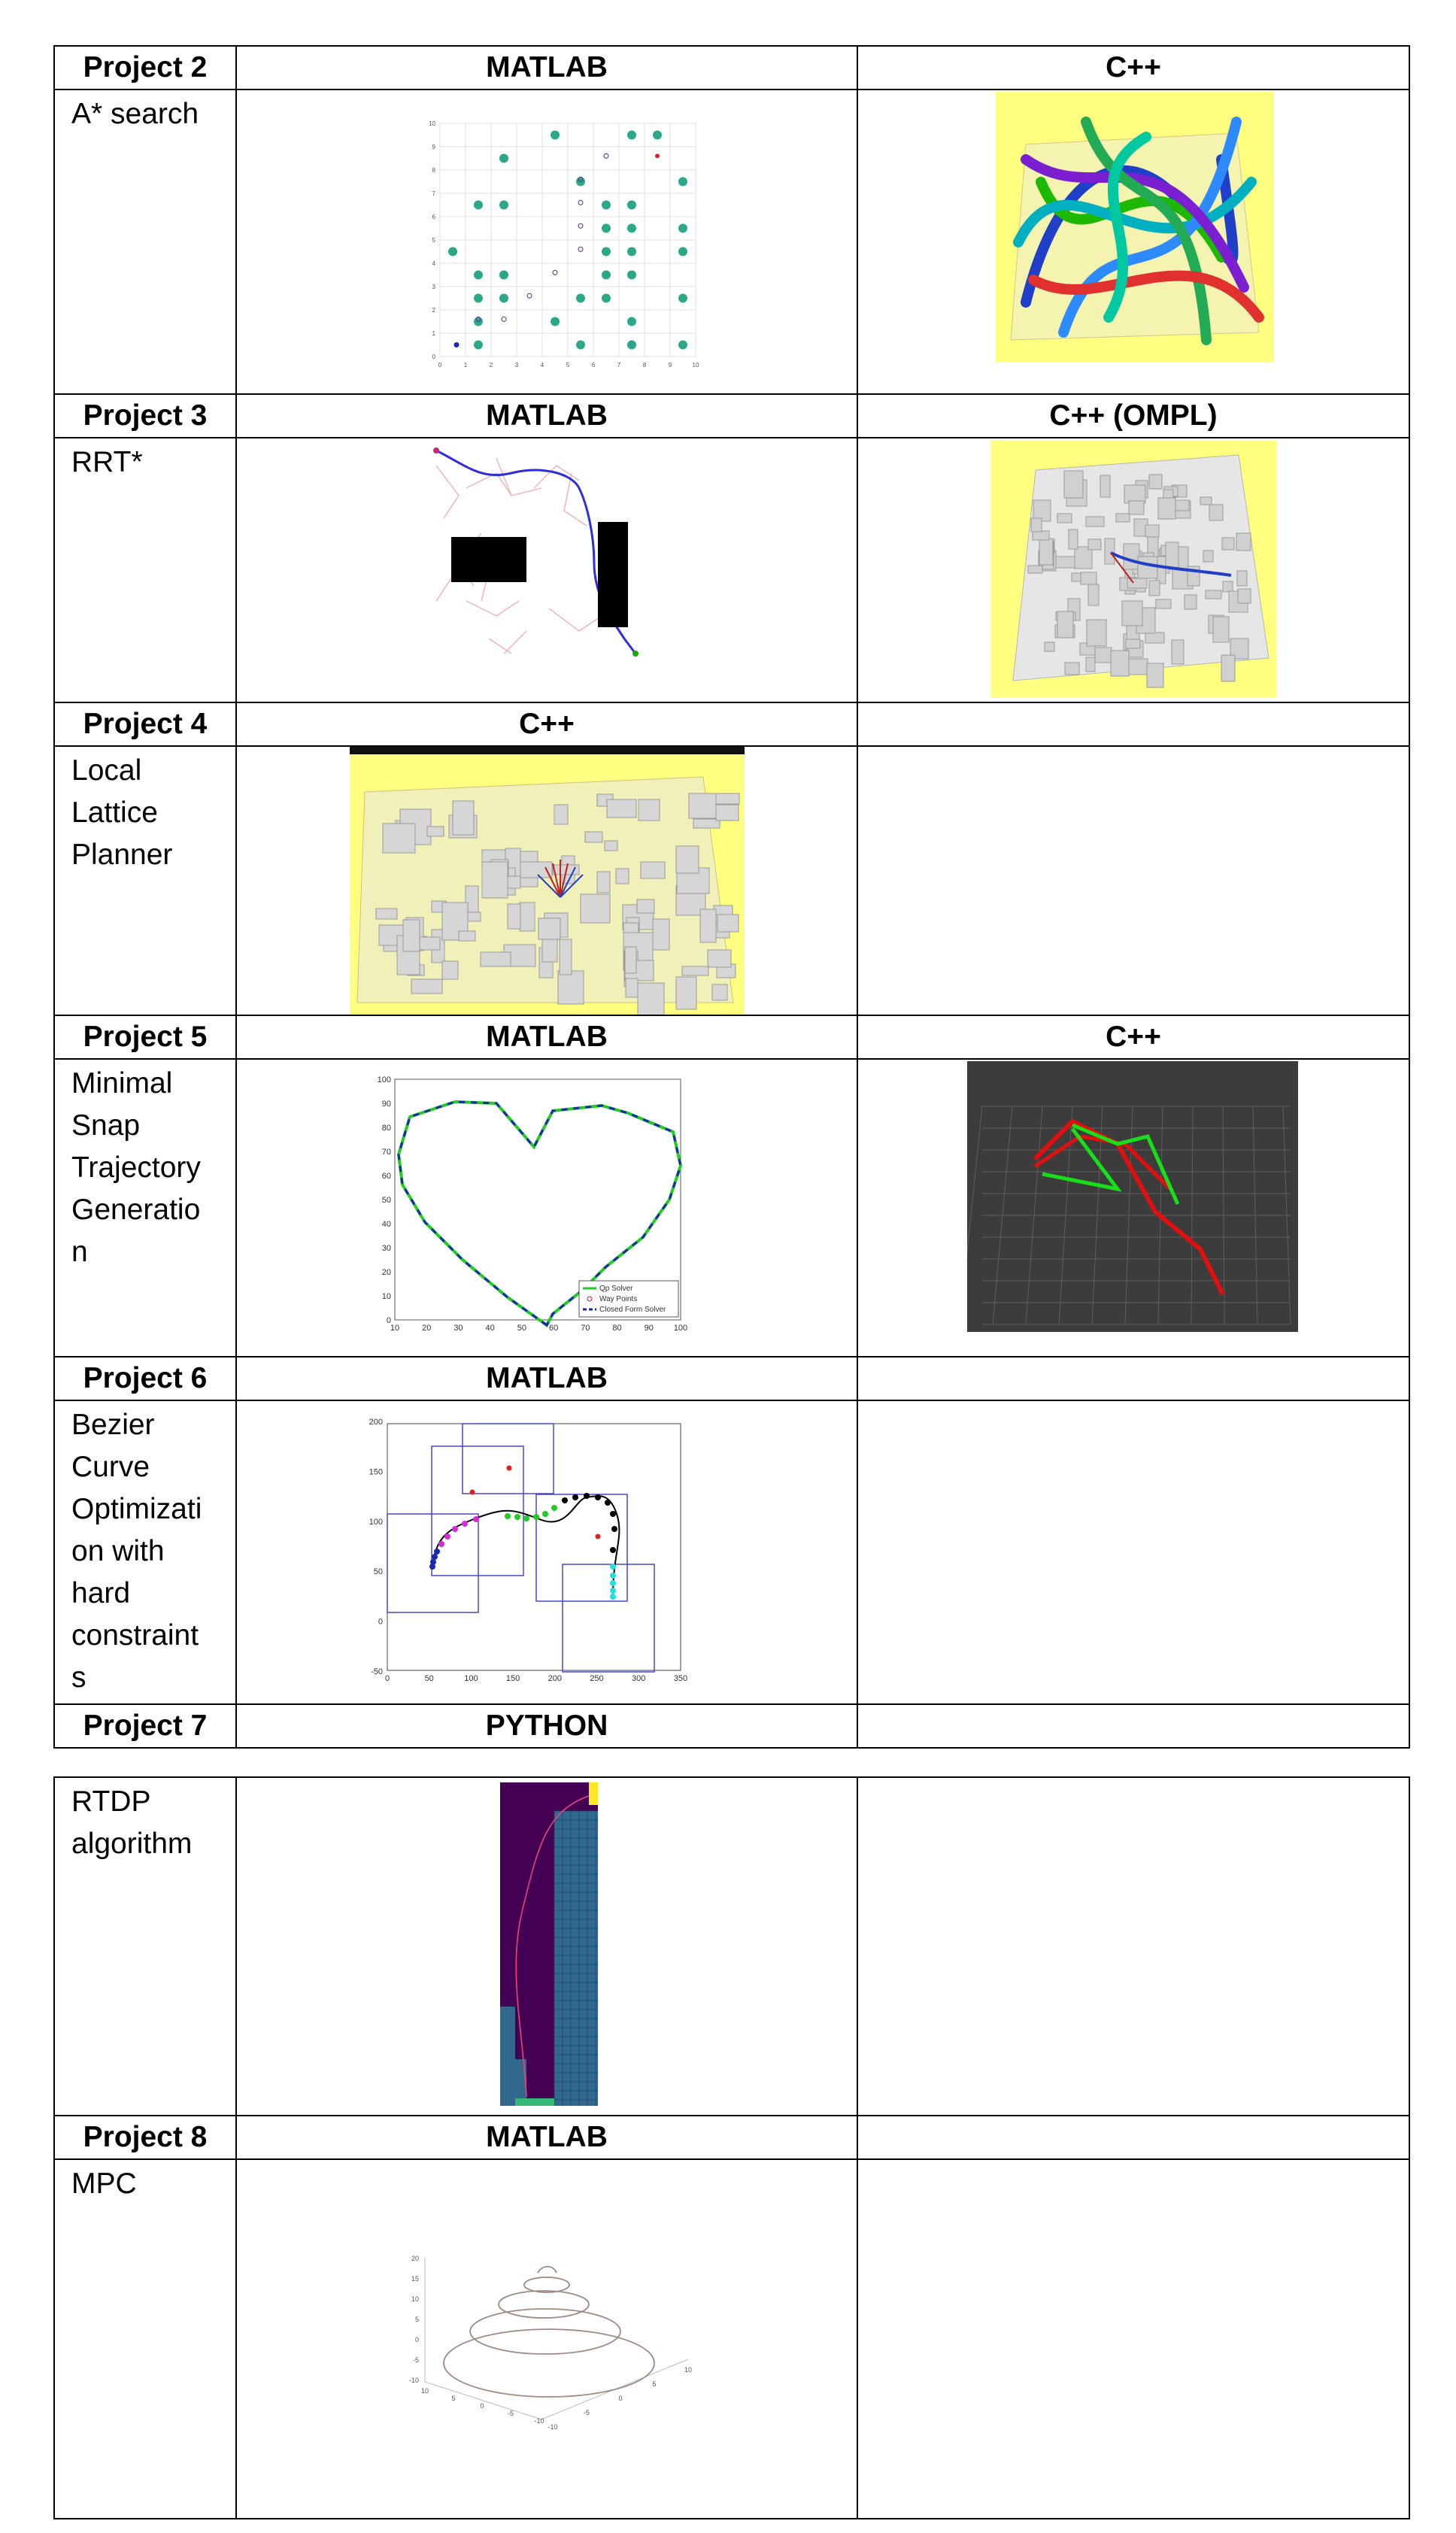  What do you see at coordinates (101, 1593) in the screenshot?
I see `project-6-task-line: hard` at bounding box center [101, 1593].